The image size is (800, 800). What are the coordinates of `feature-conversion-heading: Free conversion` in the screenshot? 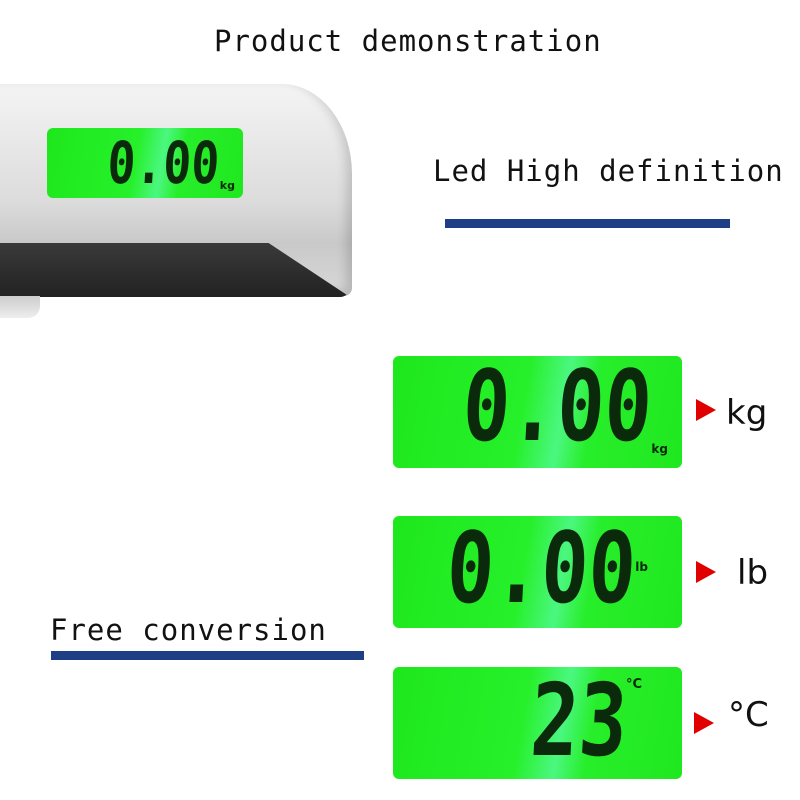 It's located at (188, 630).